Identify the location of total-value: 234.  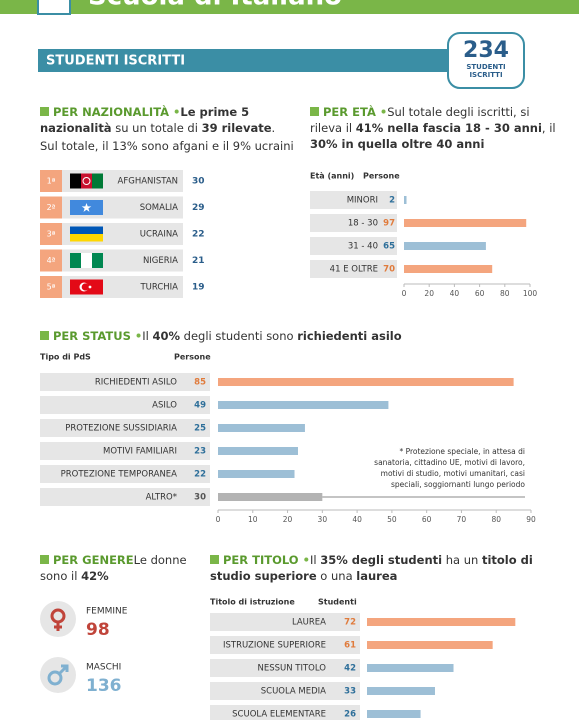
(486, 50).